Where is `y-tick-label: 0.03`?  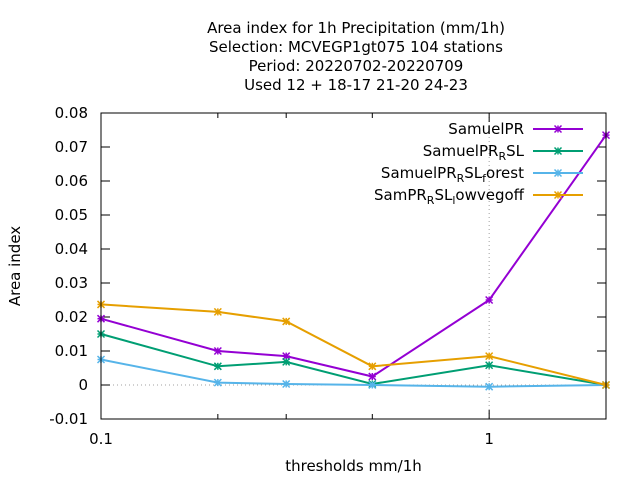 y-tick-label: 0.03 is located at coordinates (71, 283).